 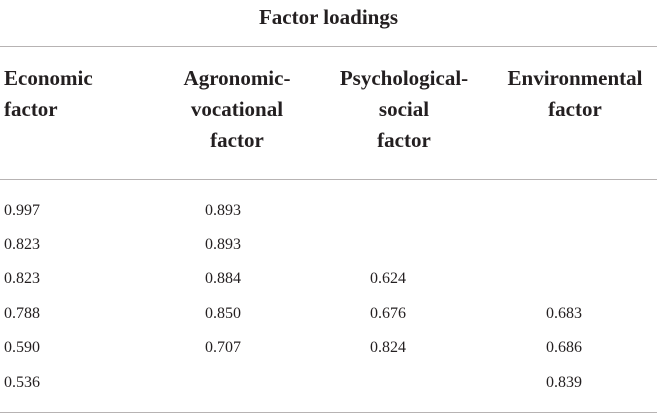 I want to click on cell-psychological: 0.676, so click(x=388, y=313).